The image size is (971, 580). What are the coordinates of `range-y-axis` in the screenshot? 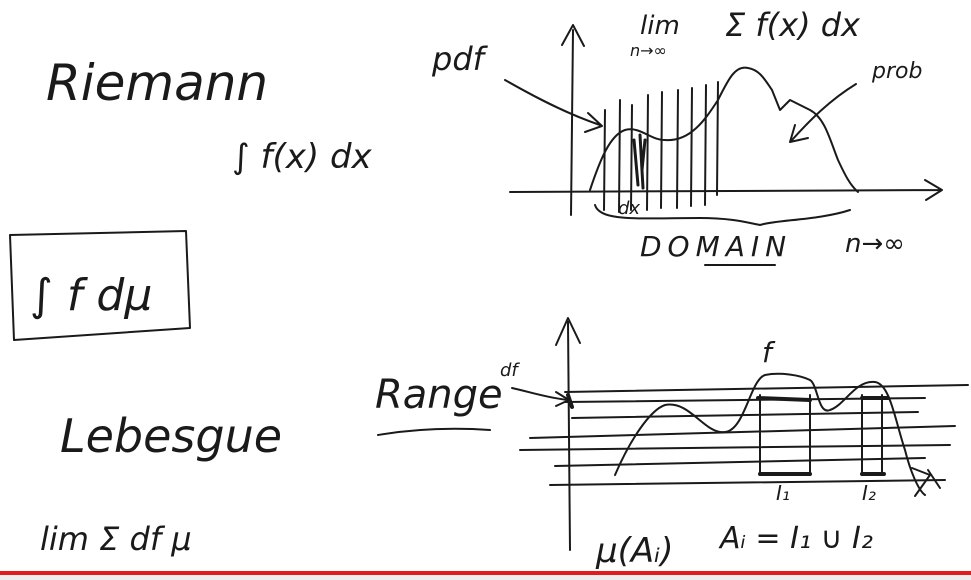 It's located at (568, 434).